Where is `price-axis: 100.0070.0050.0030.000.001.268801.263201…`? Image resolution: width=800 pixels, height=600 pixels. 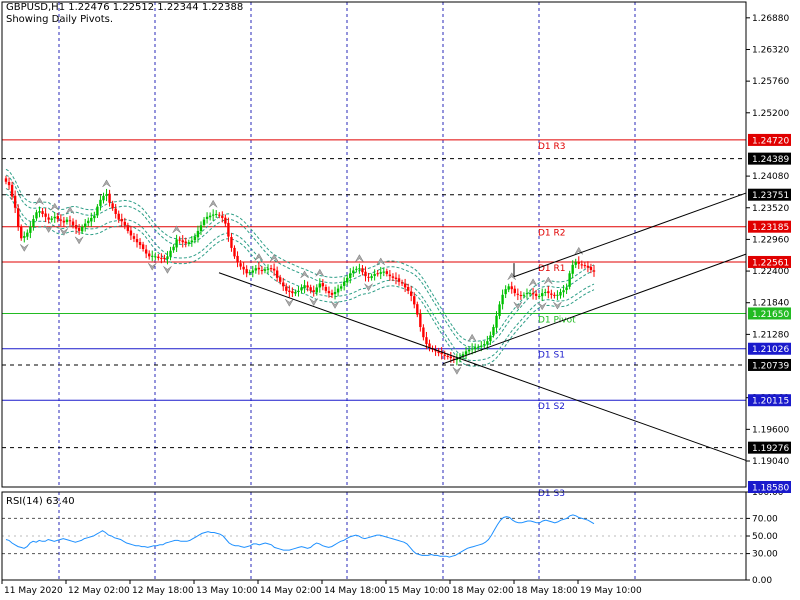 price-axis: 100.0070.0050.0030.000.001.268801.263201… is located at coordinates (767, 300).